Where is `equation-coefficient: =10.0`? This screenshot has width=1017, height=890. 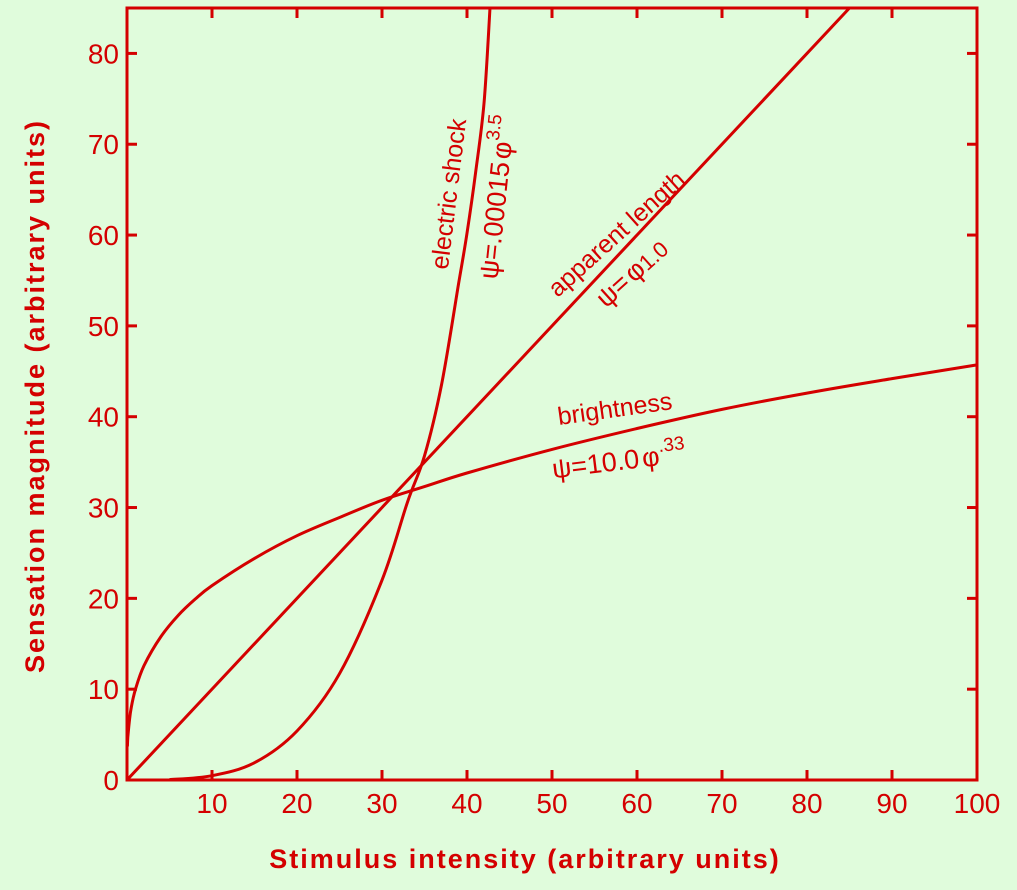
equation-coefficient: =10.0 is located at coordinates (604, 463).